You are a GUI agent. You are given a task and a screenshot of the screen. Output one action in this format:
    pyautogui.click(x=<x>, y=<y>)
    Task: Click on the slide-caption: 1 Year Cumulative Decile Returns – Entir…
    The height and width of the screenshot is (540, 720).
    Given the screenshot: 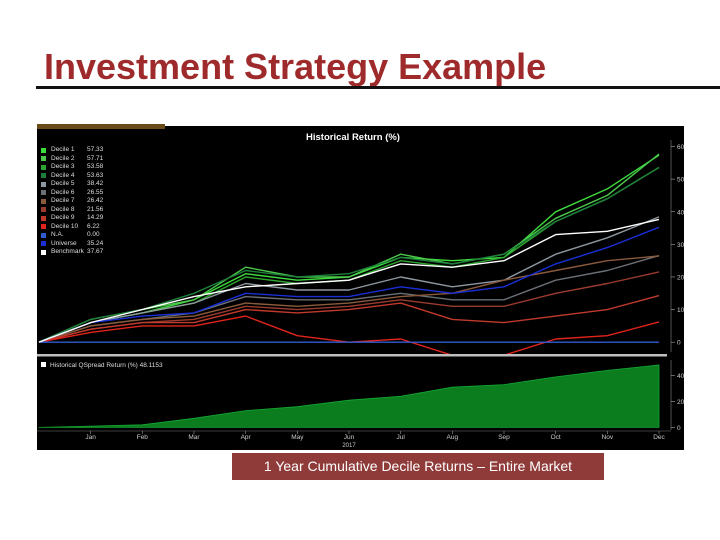 What is the action you would take?
    pyautogui.click(x=418, y=466)
    